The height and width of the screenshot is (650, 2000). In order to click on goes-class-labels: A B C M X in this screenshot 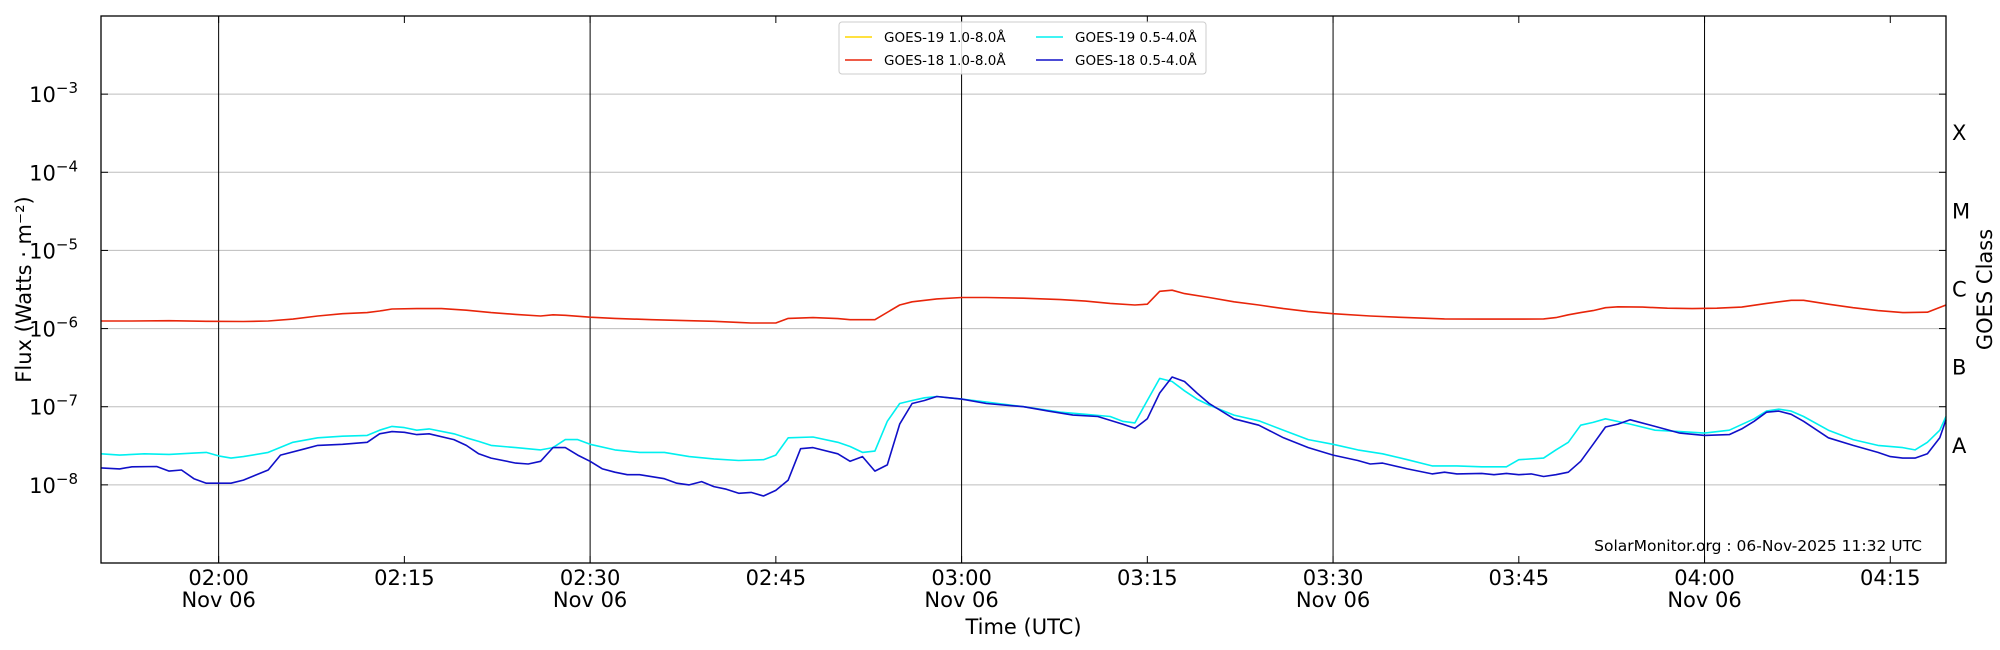, I will do `click(1961, 289)`.